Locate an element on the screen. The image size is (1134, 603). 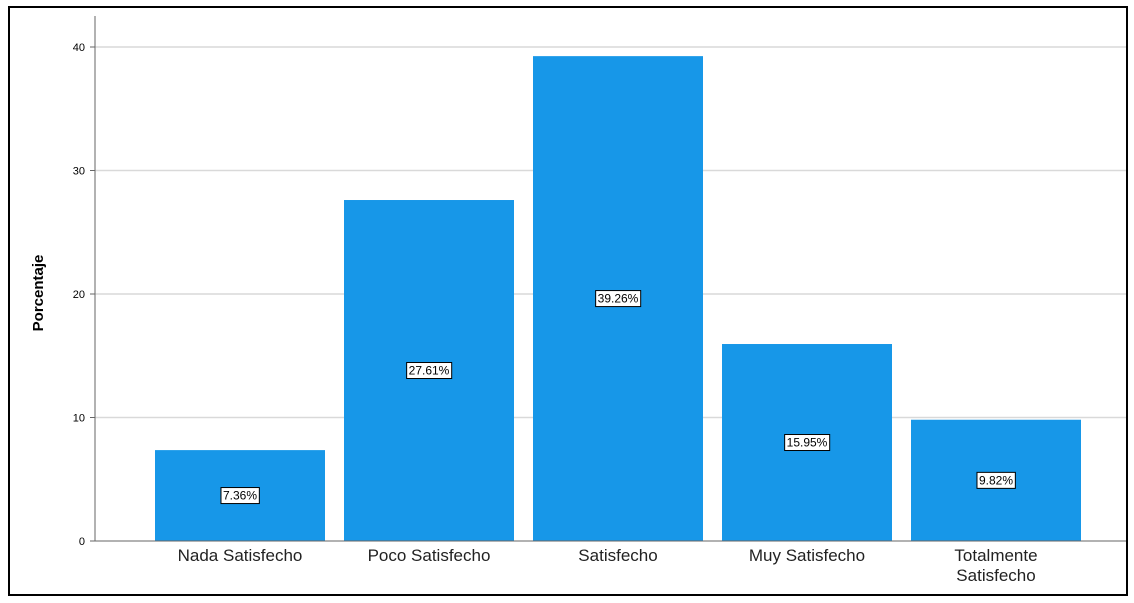
x-category-label: Nada Satisfecho is located at coordinates (240, 555).